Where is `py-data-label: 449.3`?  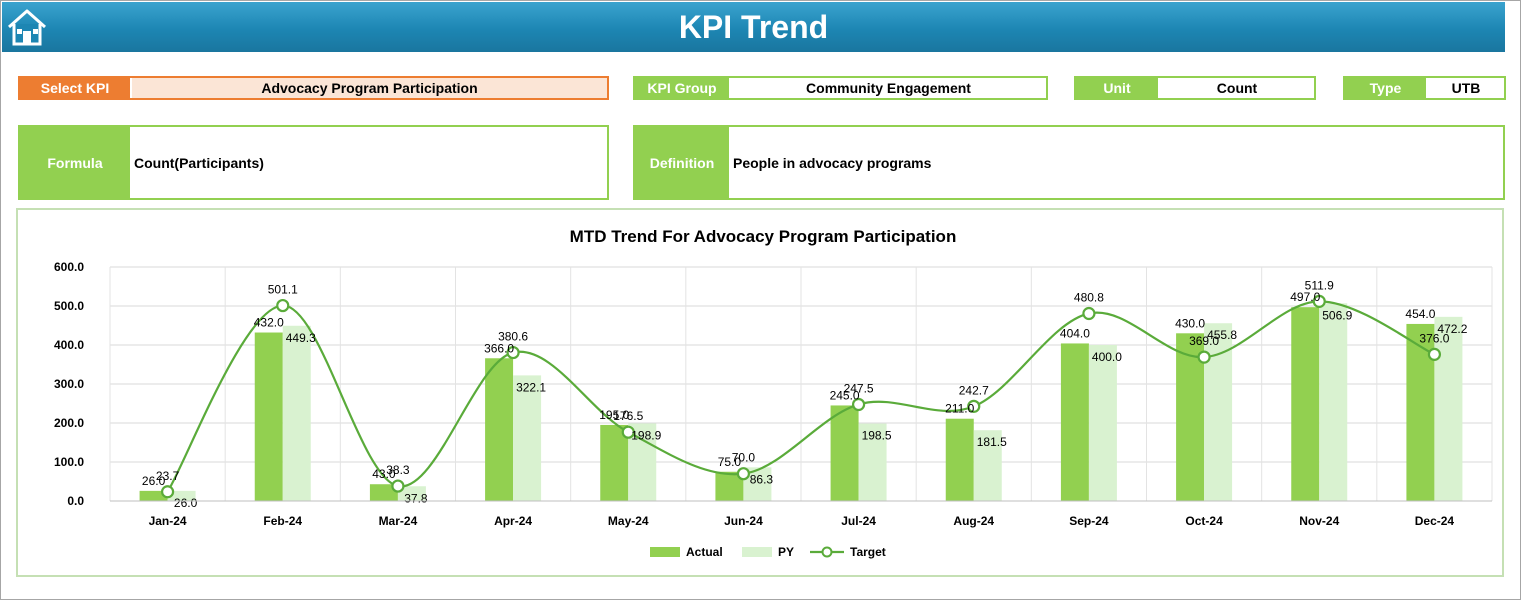 py-data-label: 449.3 is located at coordinates (301, 338).